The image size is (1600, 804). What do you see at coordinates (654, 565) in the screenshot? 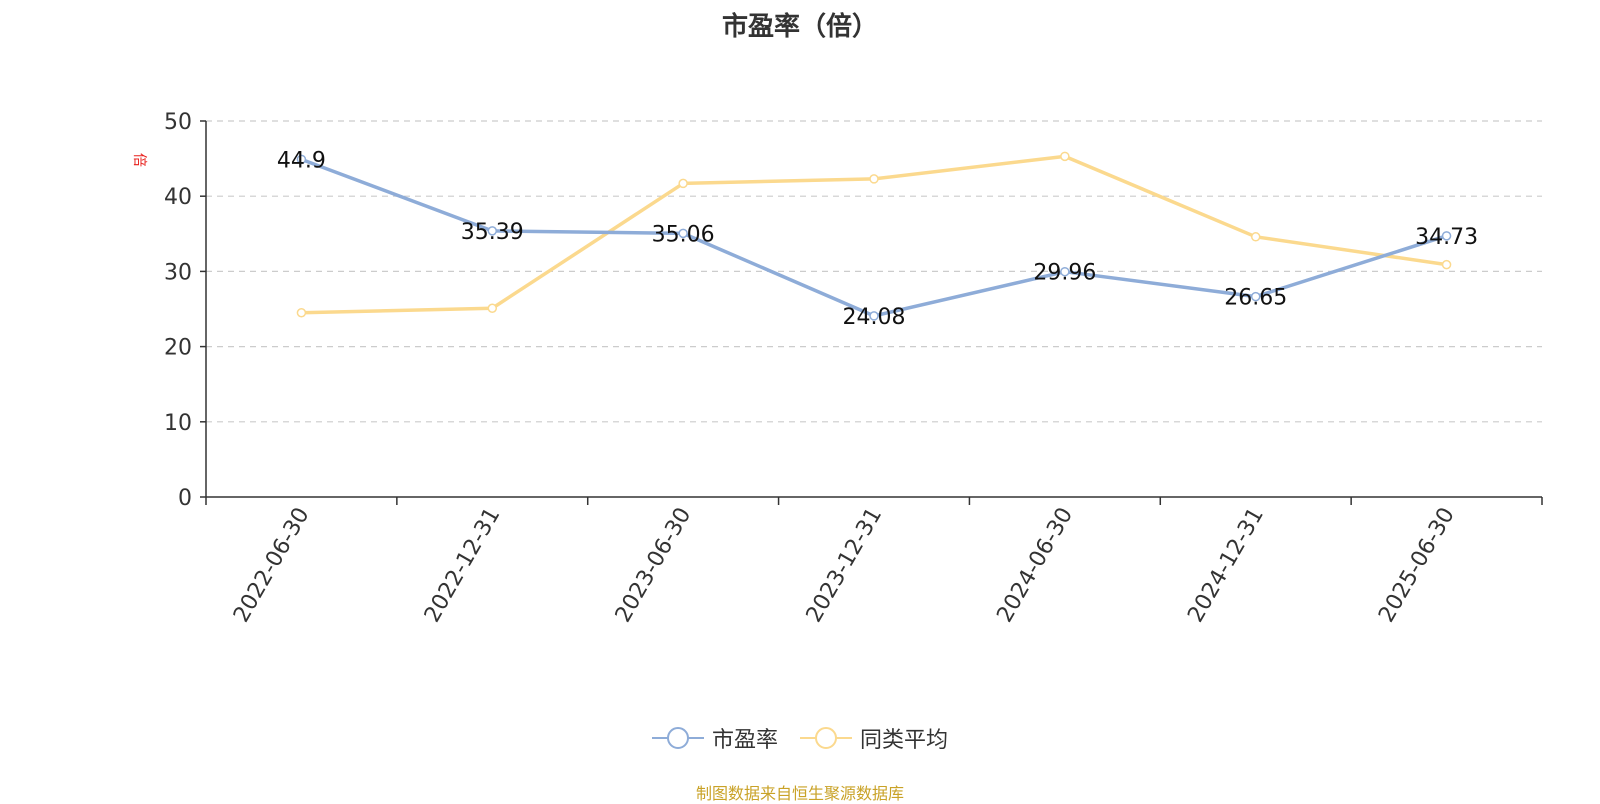
I see `x-tick-label: 2023-06-30` at bounding box center [654, 565].